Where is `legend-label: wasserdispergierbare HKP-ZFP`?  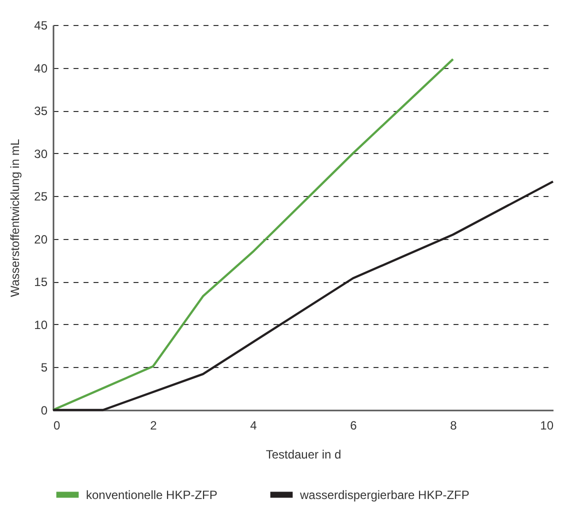 legend-label: wasserdispergierbare HKP-ZFP is located at coordinates (384, 495).